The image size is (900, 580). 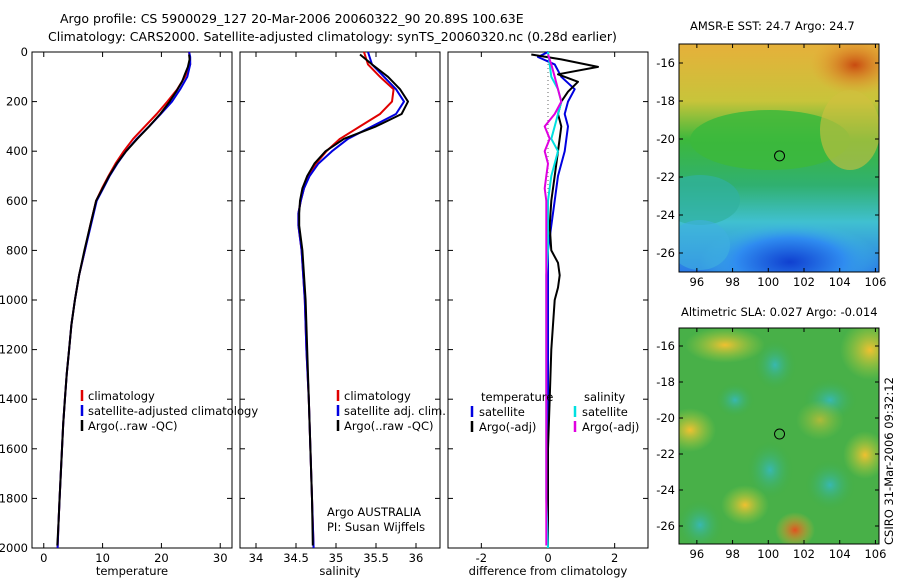 I want to click on legend-label: satellite-adjusted climatology, so click(x=173, y=411).